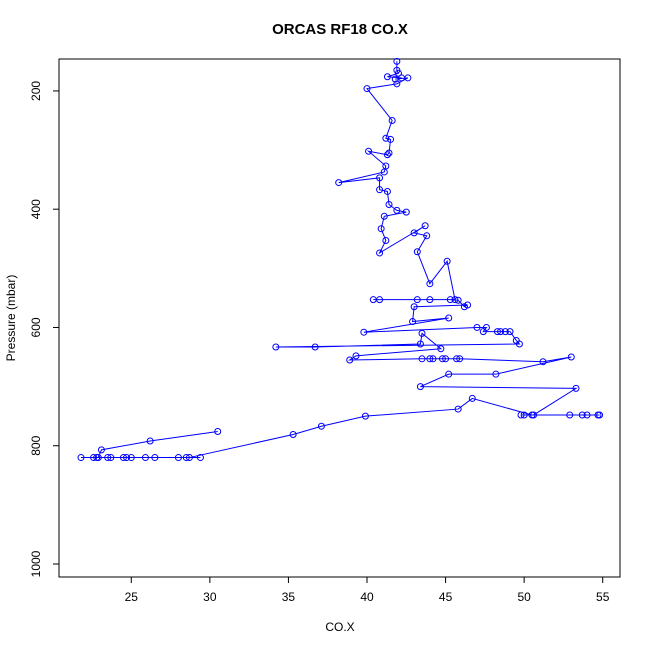 This screenshot has width=650, height=650. I want to click on x-tick-label: 35, so click(289, 597).